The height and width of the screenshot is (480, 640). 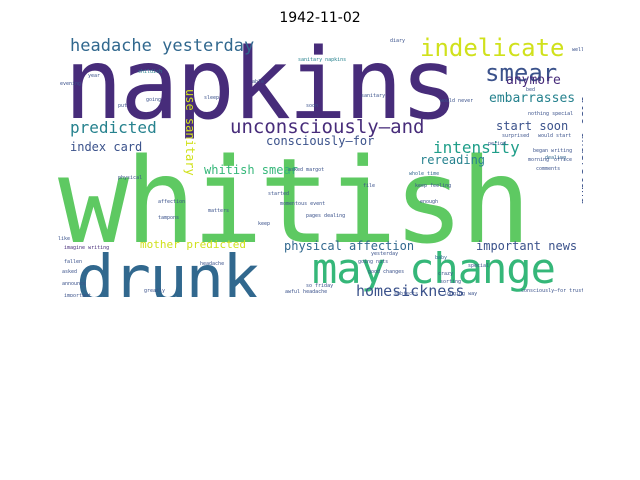 I want to click on word-important: important, so click(x=78, y=295).